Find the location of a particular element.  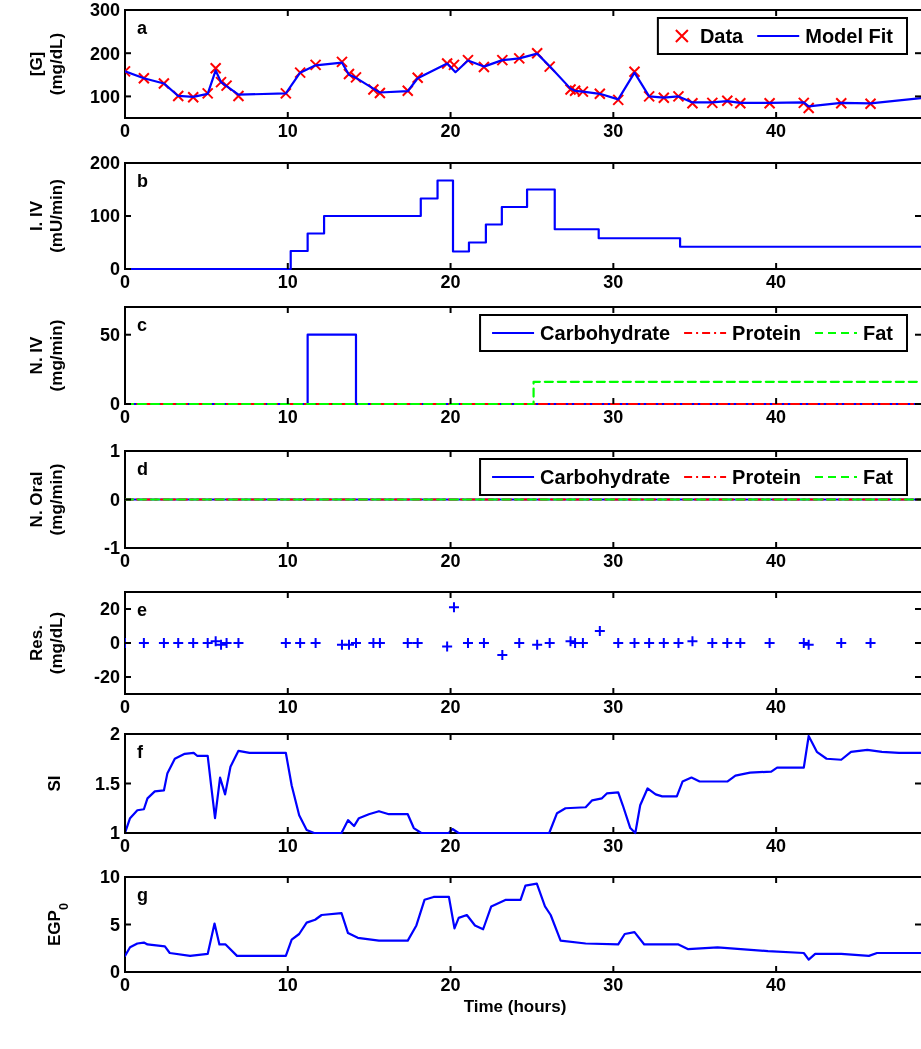

y-tick-label: -1 is located at coordinates (111, 548).